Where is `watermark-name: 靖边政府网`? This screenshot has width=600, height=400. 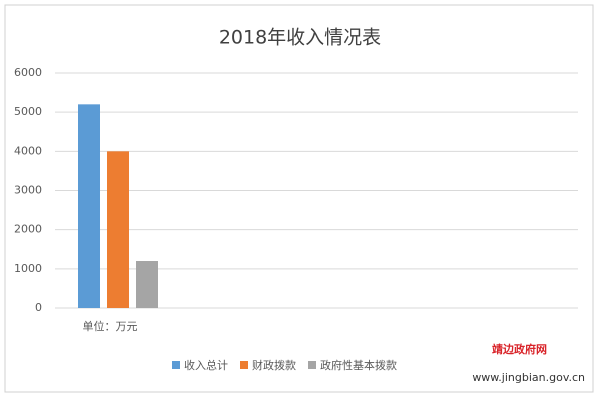 watermark-name: 靖边政府网 is located at coordinates (519, 349).